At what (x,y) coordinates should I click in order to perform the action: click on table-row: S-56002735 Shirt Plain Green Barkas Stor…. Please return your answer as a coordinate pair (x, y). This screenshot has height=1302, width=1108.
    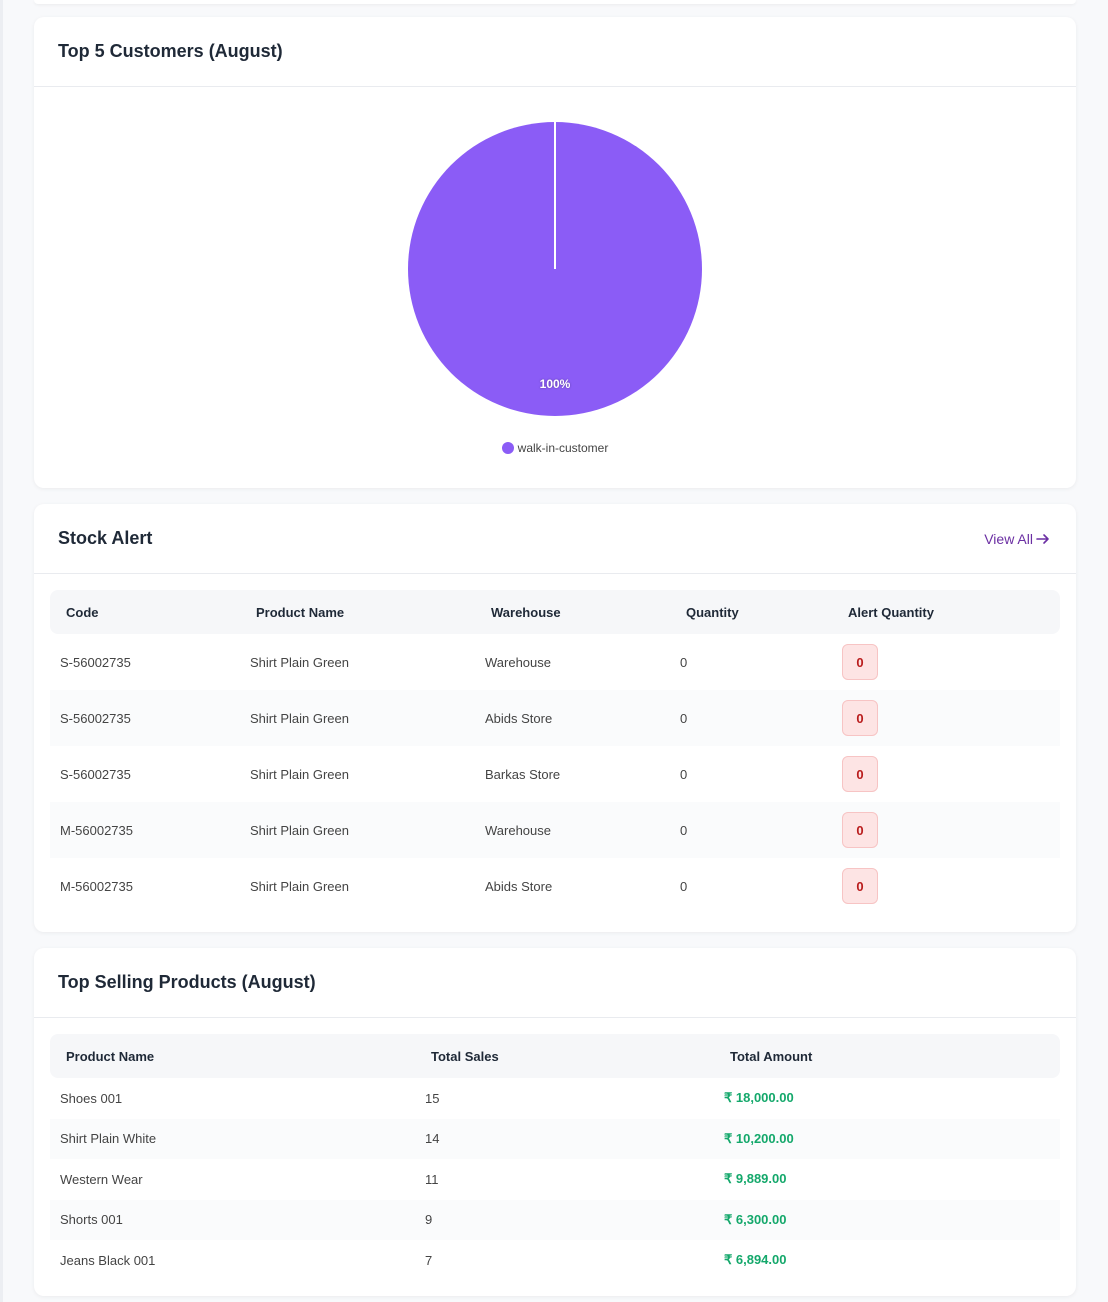
    Looking at the image, I should click on (555, 774).